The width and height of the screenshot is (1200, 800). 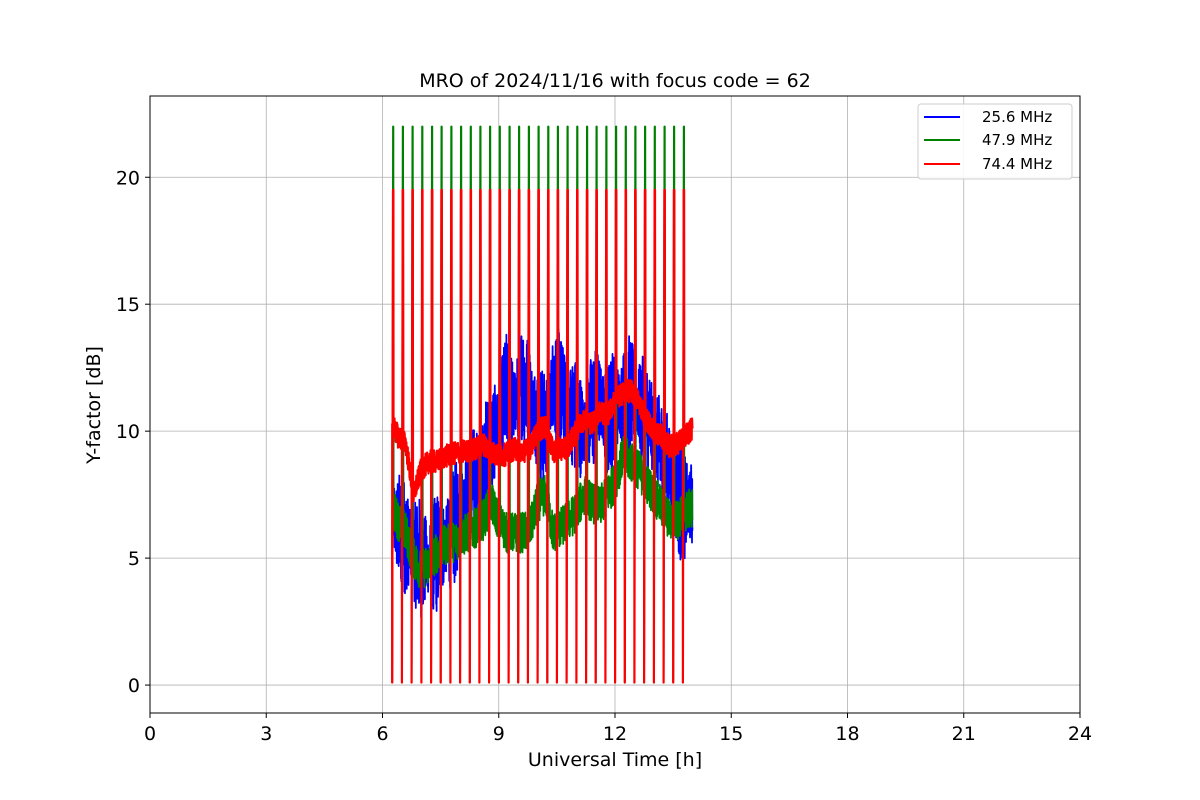 I want to click on legend-label-47-9: 47.9 MHz, so click(x=1017, y=140).